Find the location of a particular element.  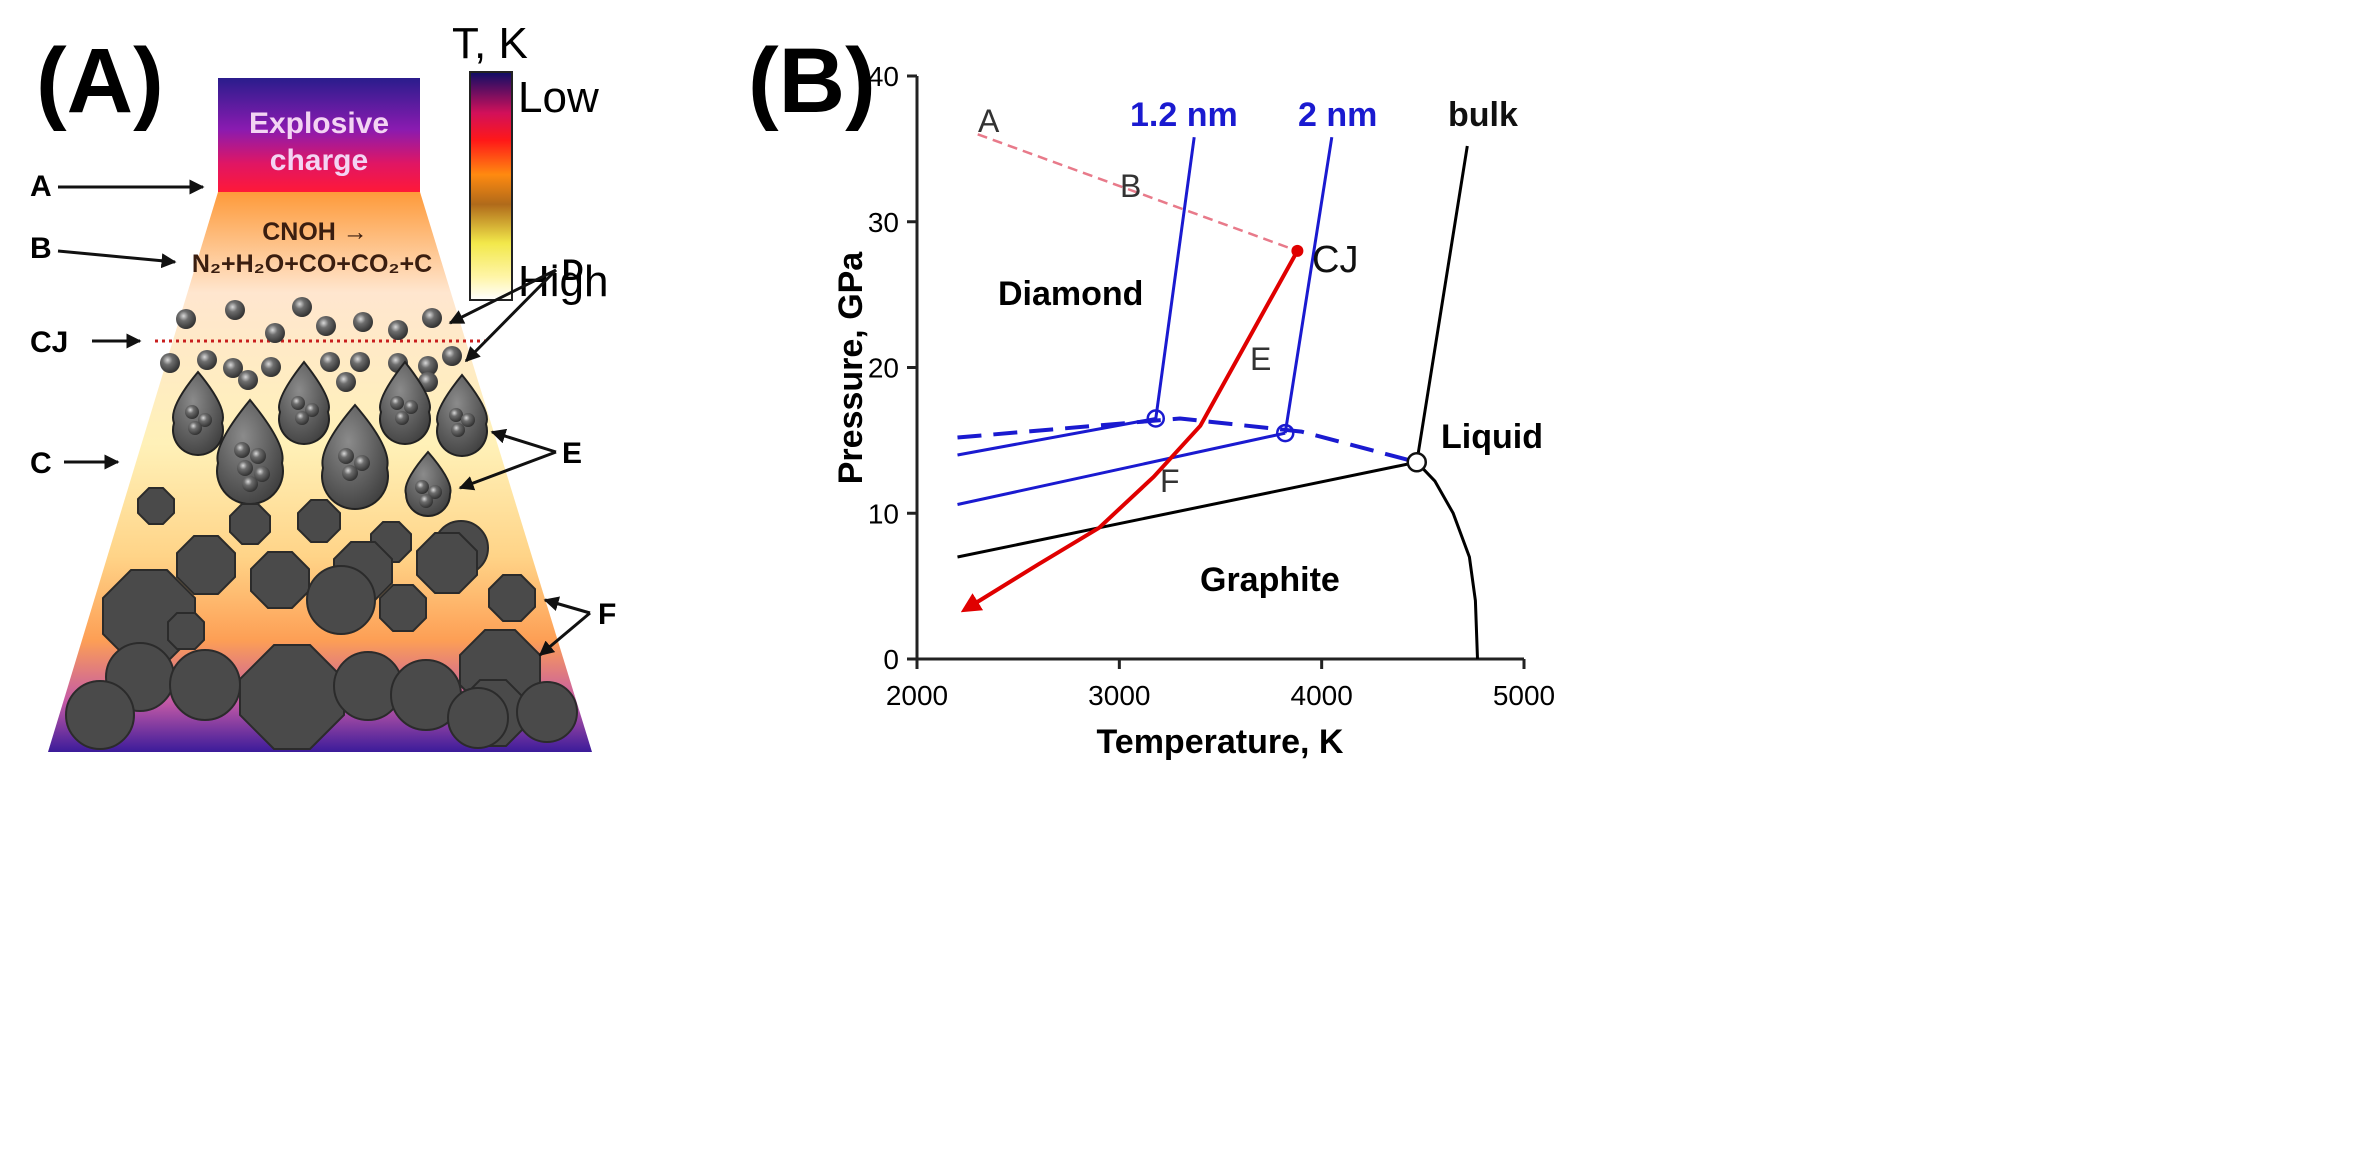

colorbar-title: T, K is located at coordinates (490, 43).